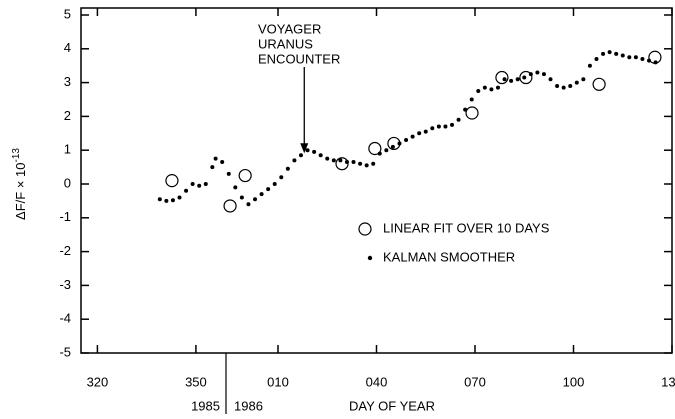  I want to click on x-axis-label: DAY OF YEAR, so click(392, 405).